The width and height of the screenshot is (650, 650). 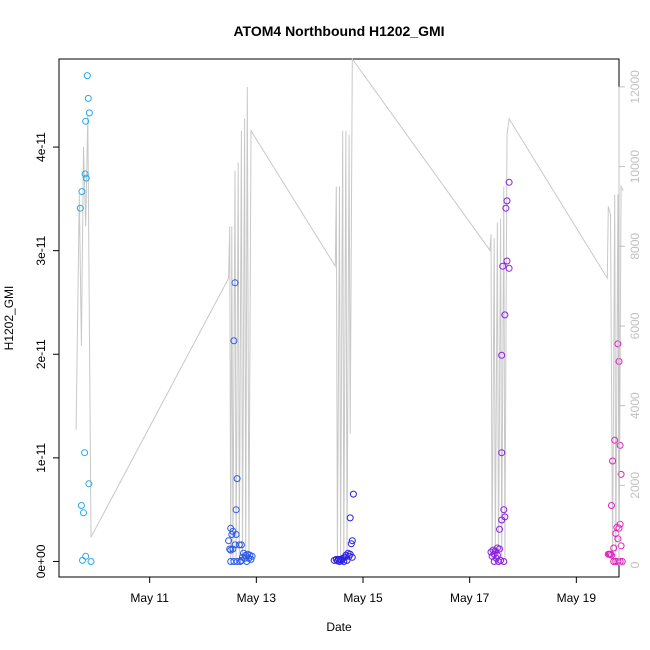 What do you see at coordinates (635, 167) in the screenshot?
I see `y2-tick-label: 10000` at bounding box center [635, 167].